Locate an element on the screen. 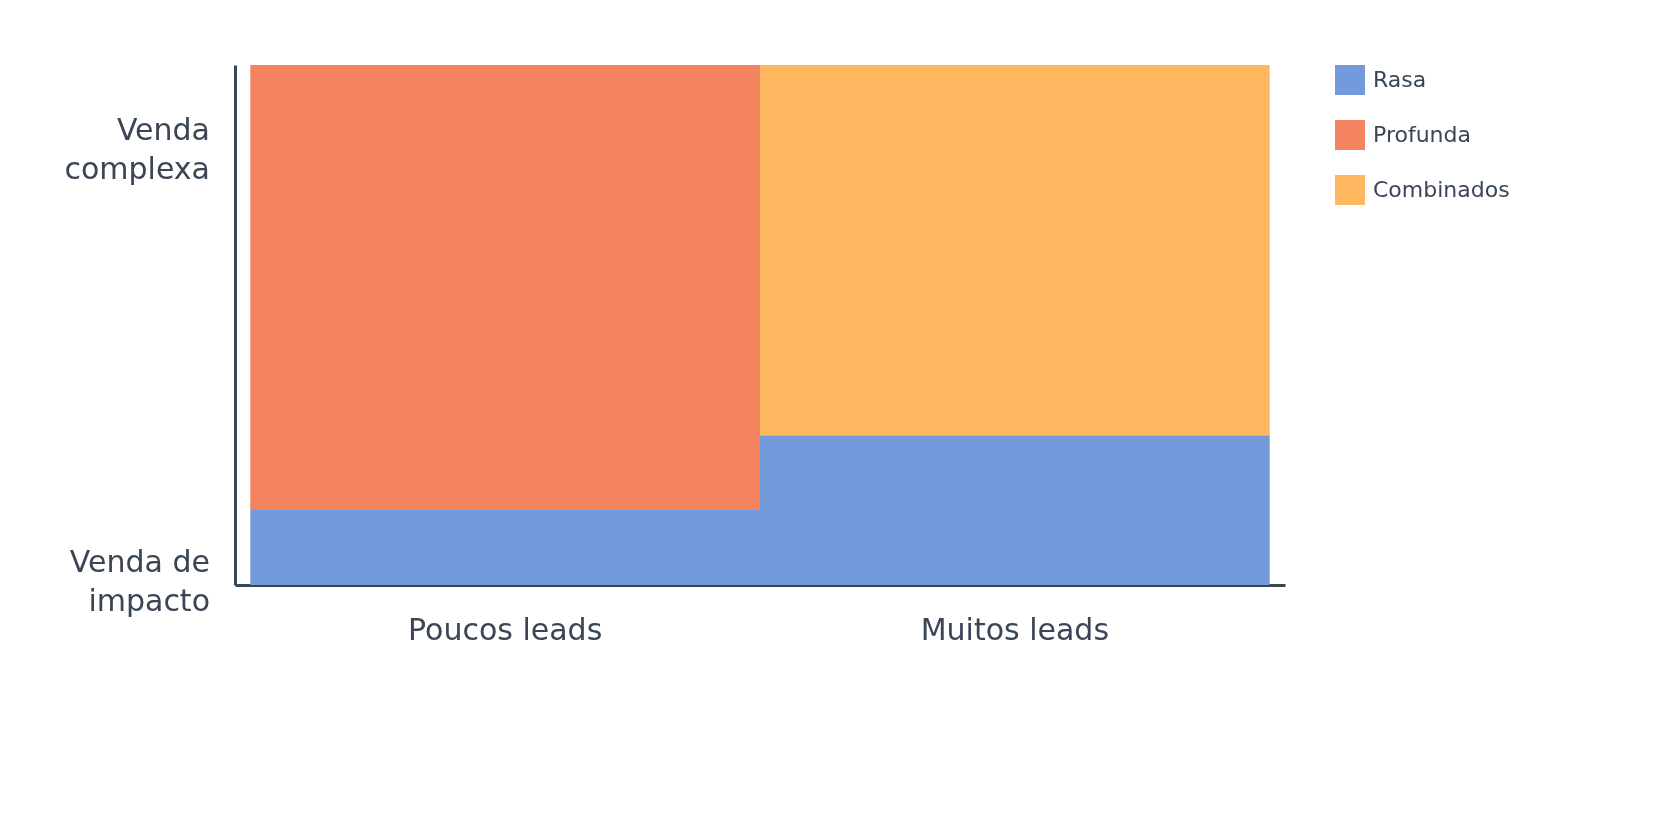 The height and width of the screenshot is (821, 1667). x-tick-label: Muitos leads is located at coordinates (1015, 629).